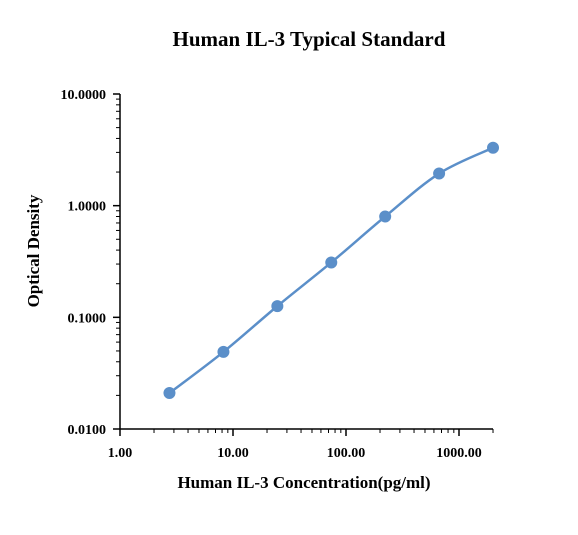 The image size is (578, 535). I want to click on x-tick-label: 1.00, so click(120, 453).